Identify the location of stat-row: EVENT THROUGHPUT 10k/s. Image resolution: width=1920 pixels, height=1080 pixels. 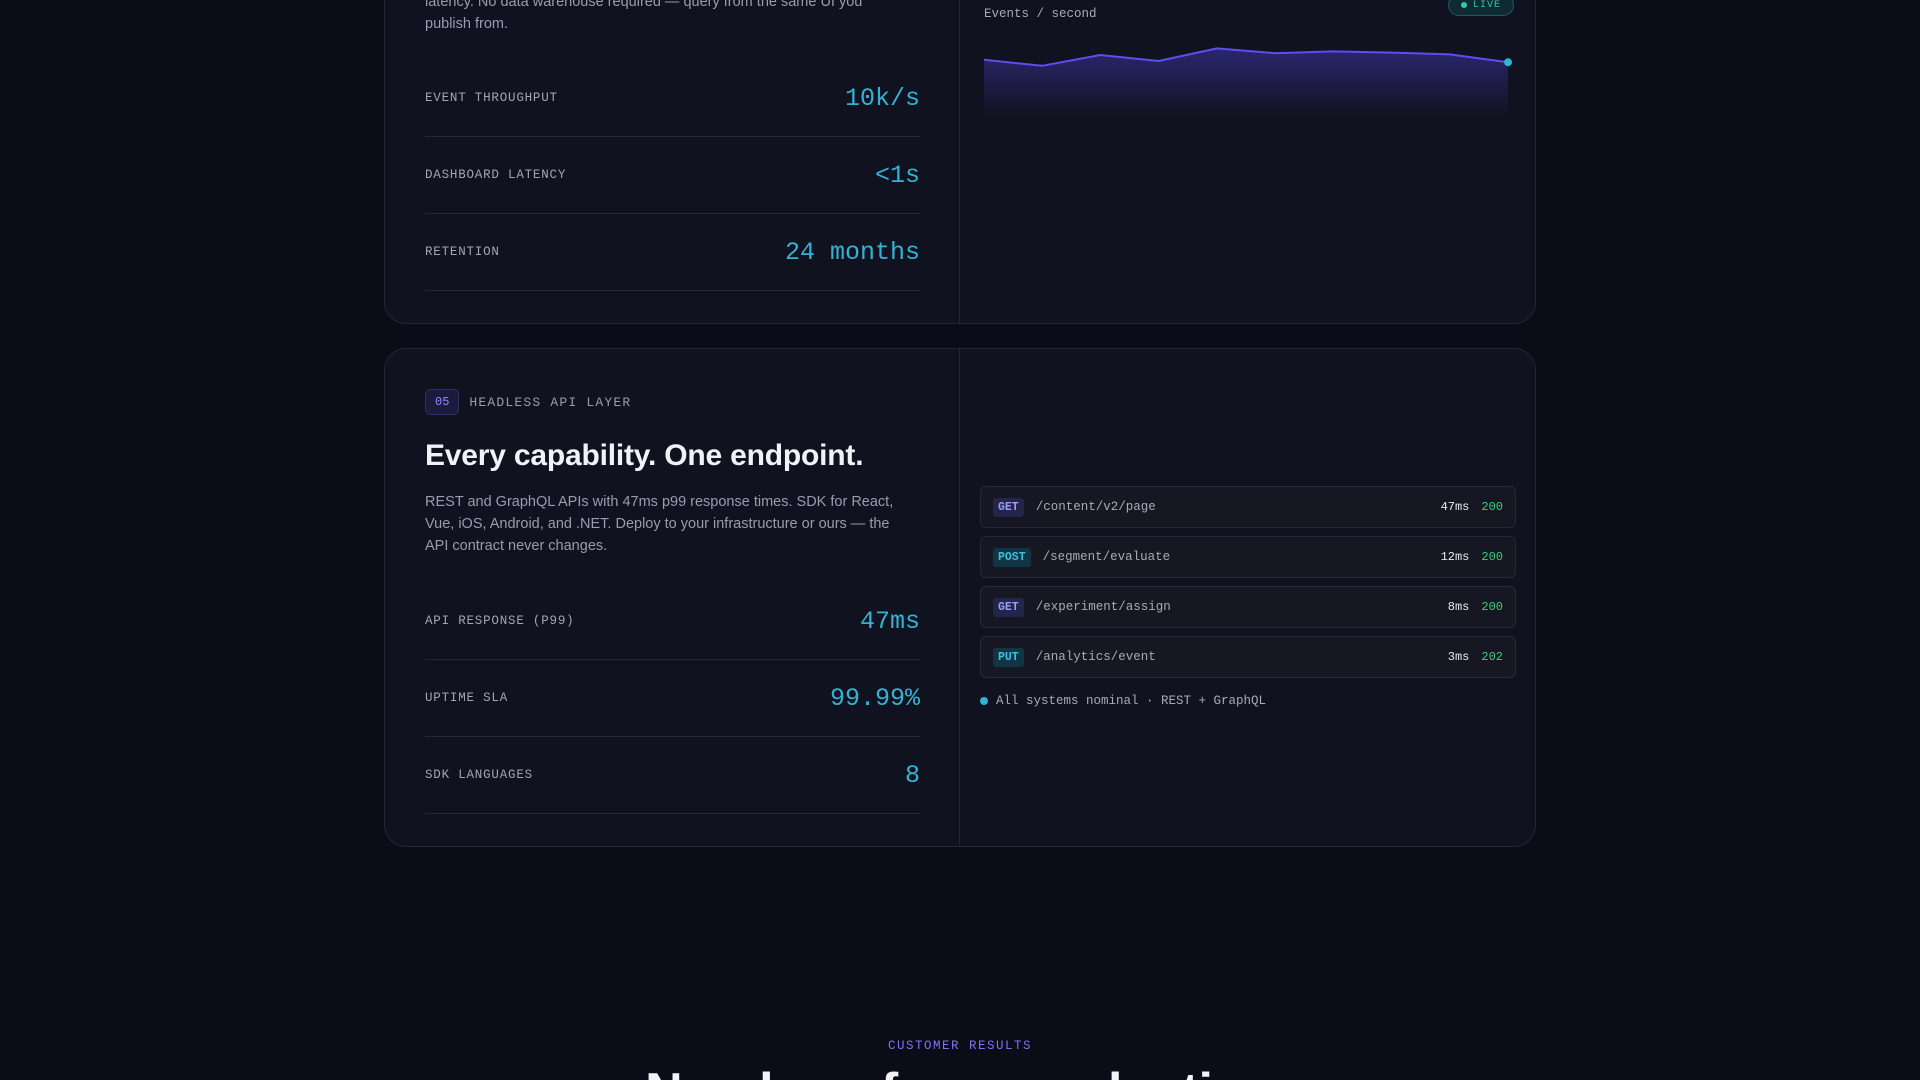
(672, 98).